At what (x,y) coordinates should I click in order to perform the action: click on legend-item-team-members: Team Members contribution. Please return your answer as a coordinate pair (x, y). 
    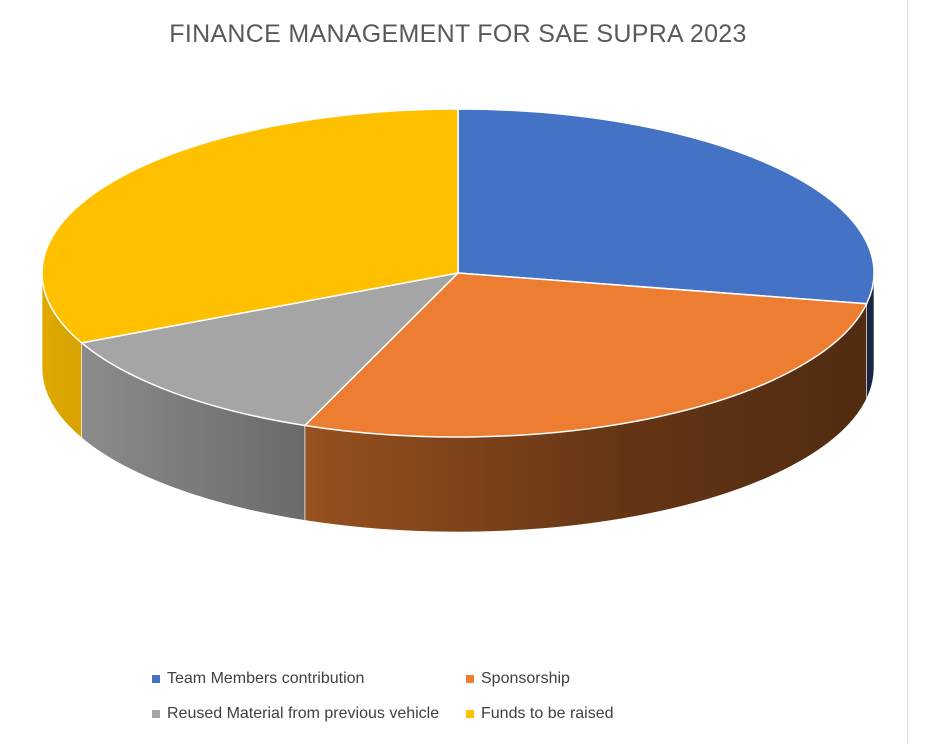
    Looking at the image, I should click on (258, 679).